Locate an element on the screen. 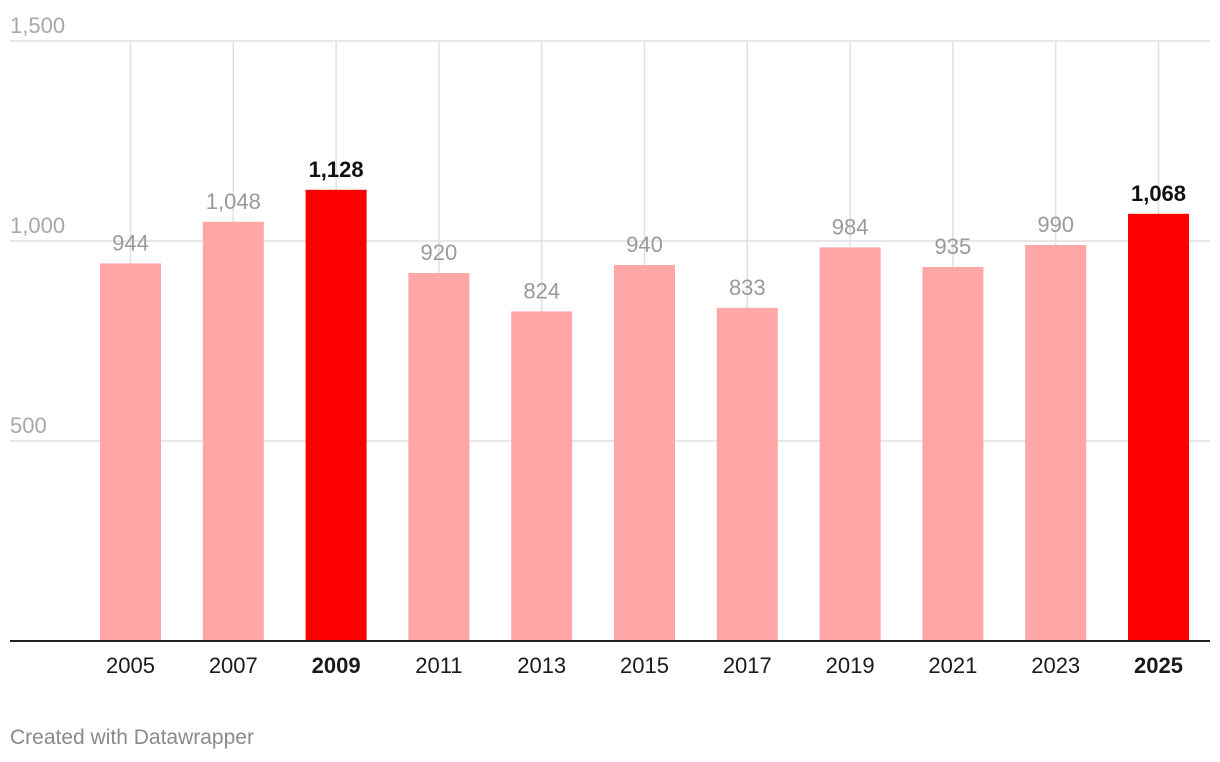 The image size is (1220, 762). bar-2021 is located at coordinates (953, 454).